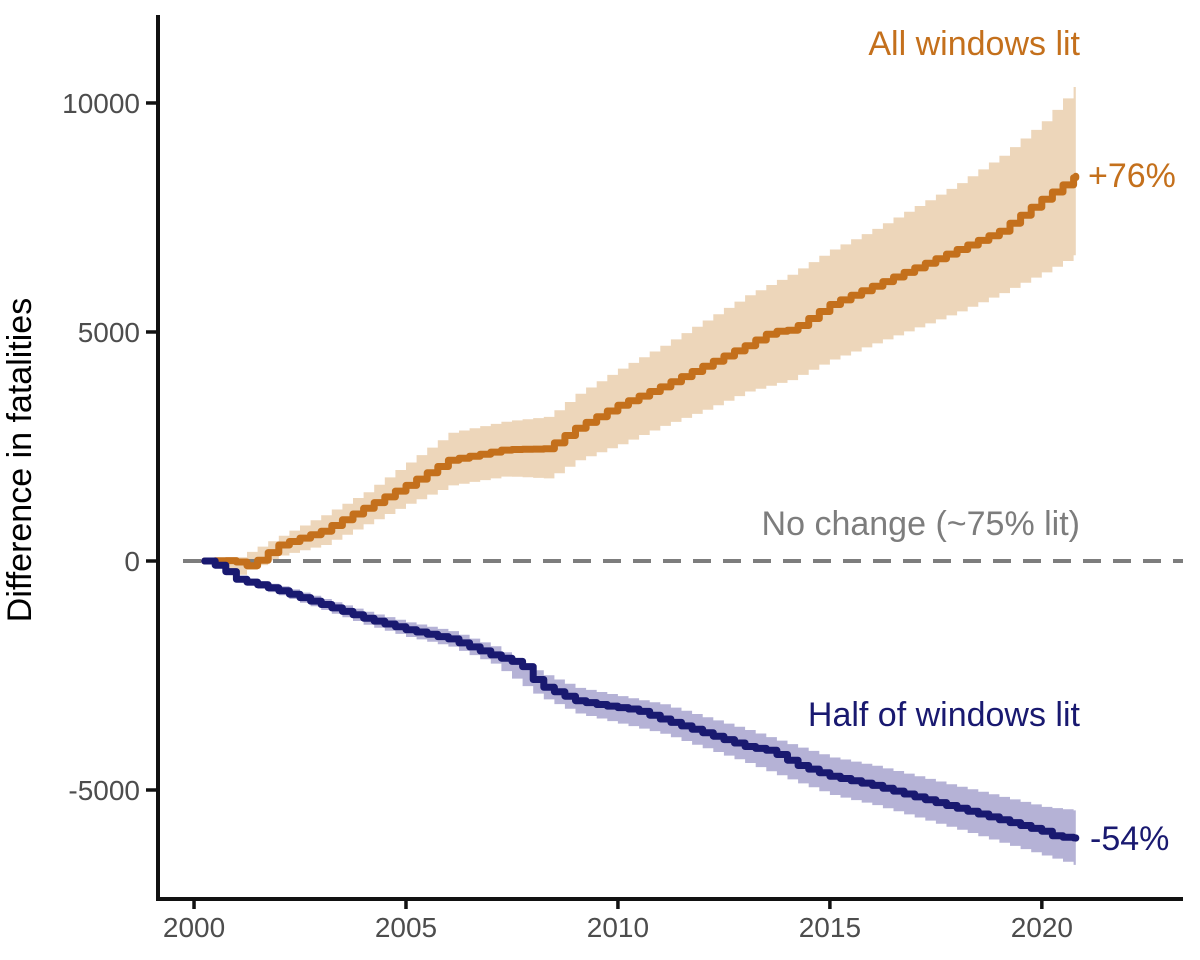  What do you see at coordinates (1042, 927) in the screenshot?
I see `x-tick-label: 2020` at bounding box center [1042, 927].